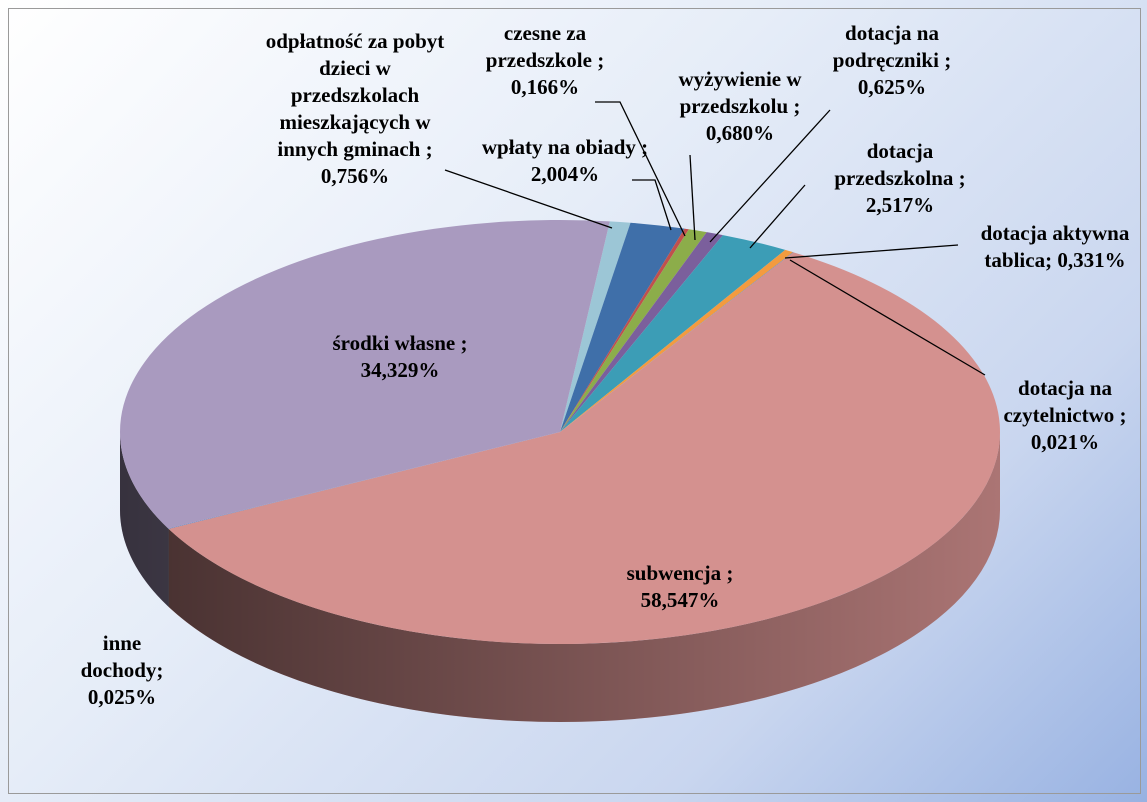 The height and width of the screenshot is (802, 1147). What do you see at coordinates (740, 92) in the screenshot?
I see `category-label: wyżywienie w przedszkolu ;` at bounding box center [740, 92].